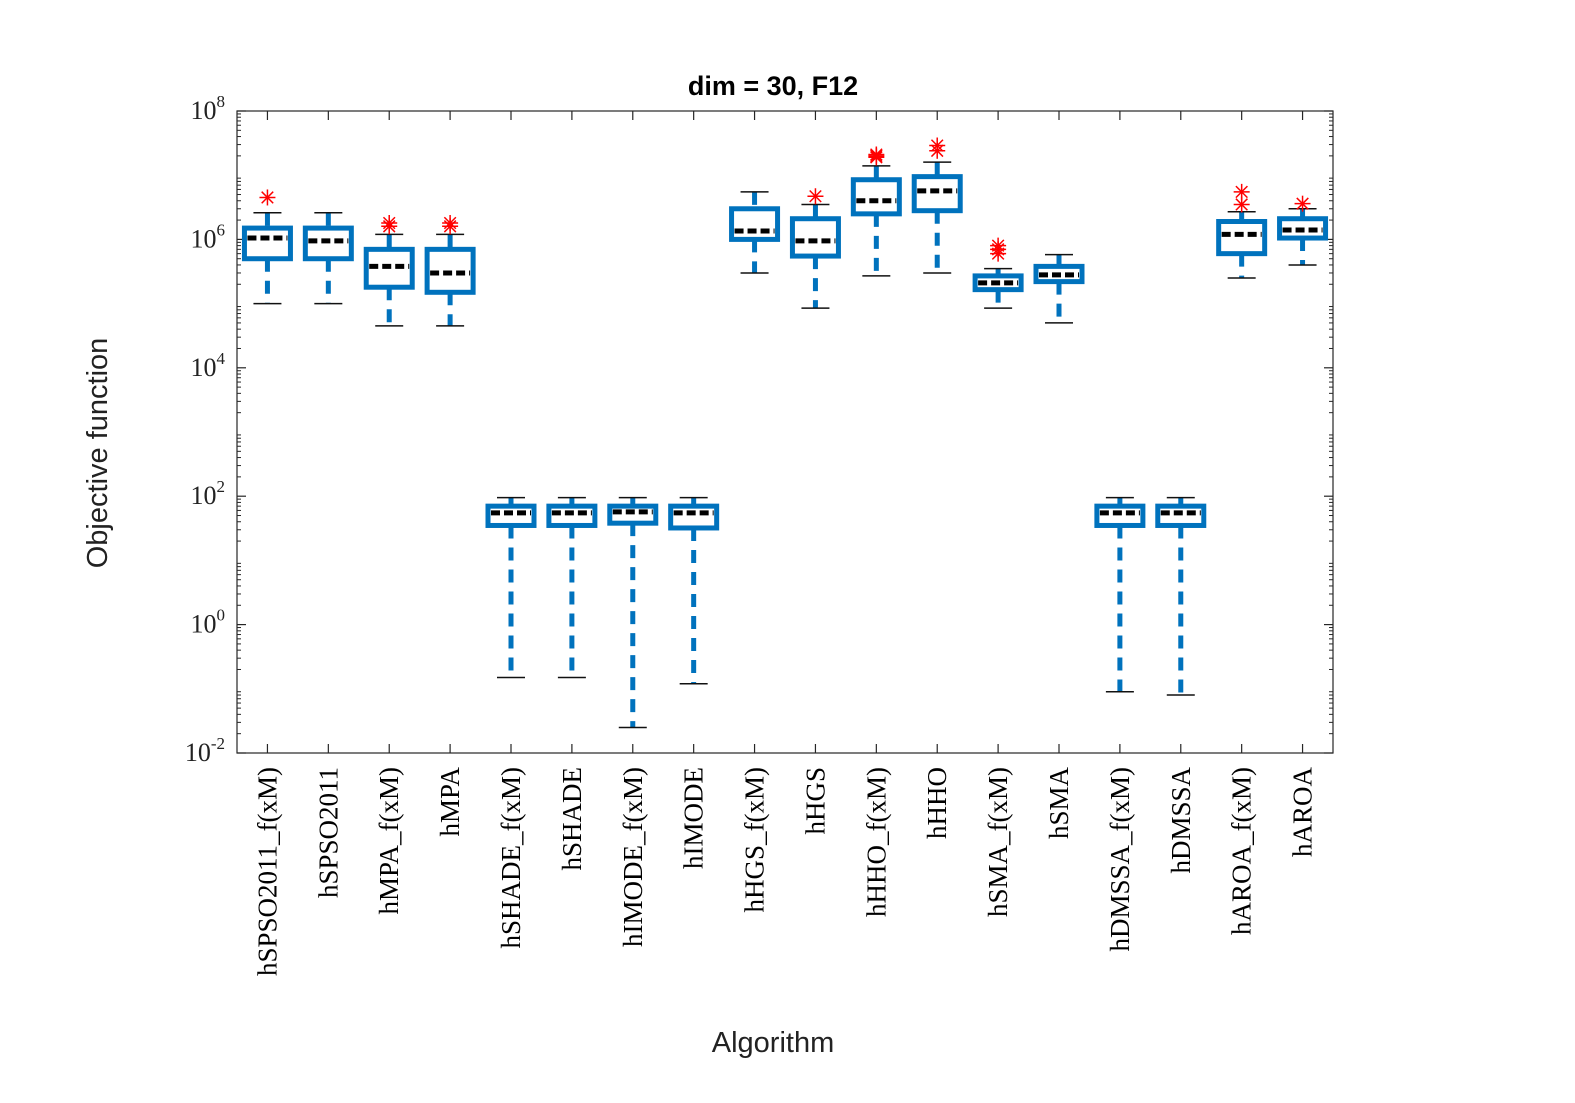 This screenshot has height=1103, width=1575. I want to click on y-tick-label: 10², so click(208, 493).